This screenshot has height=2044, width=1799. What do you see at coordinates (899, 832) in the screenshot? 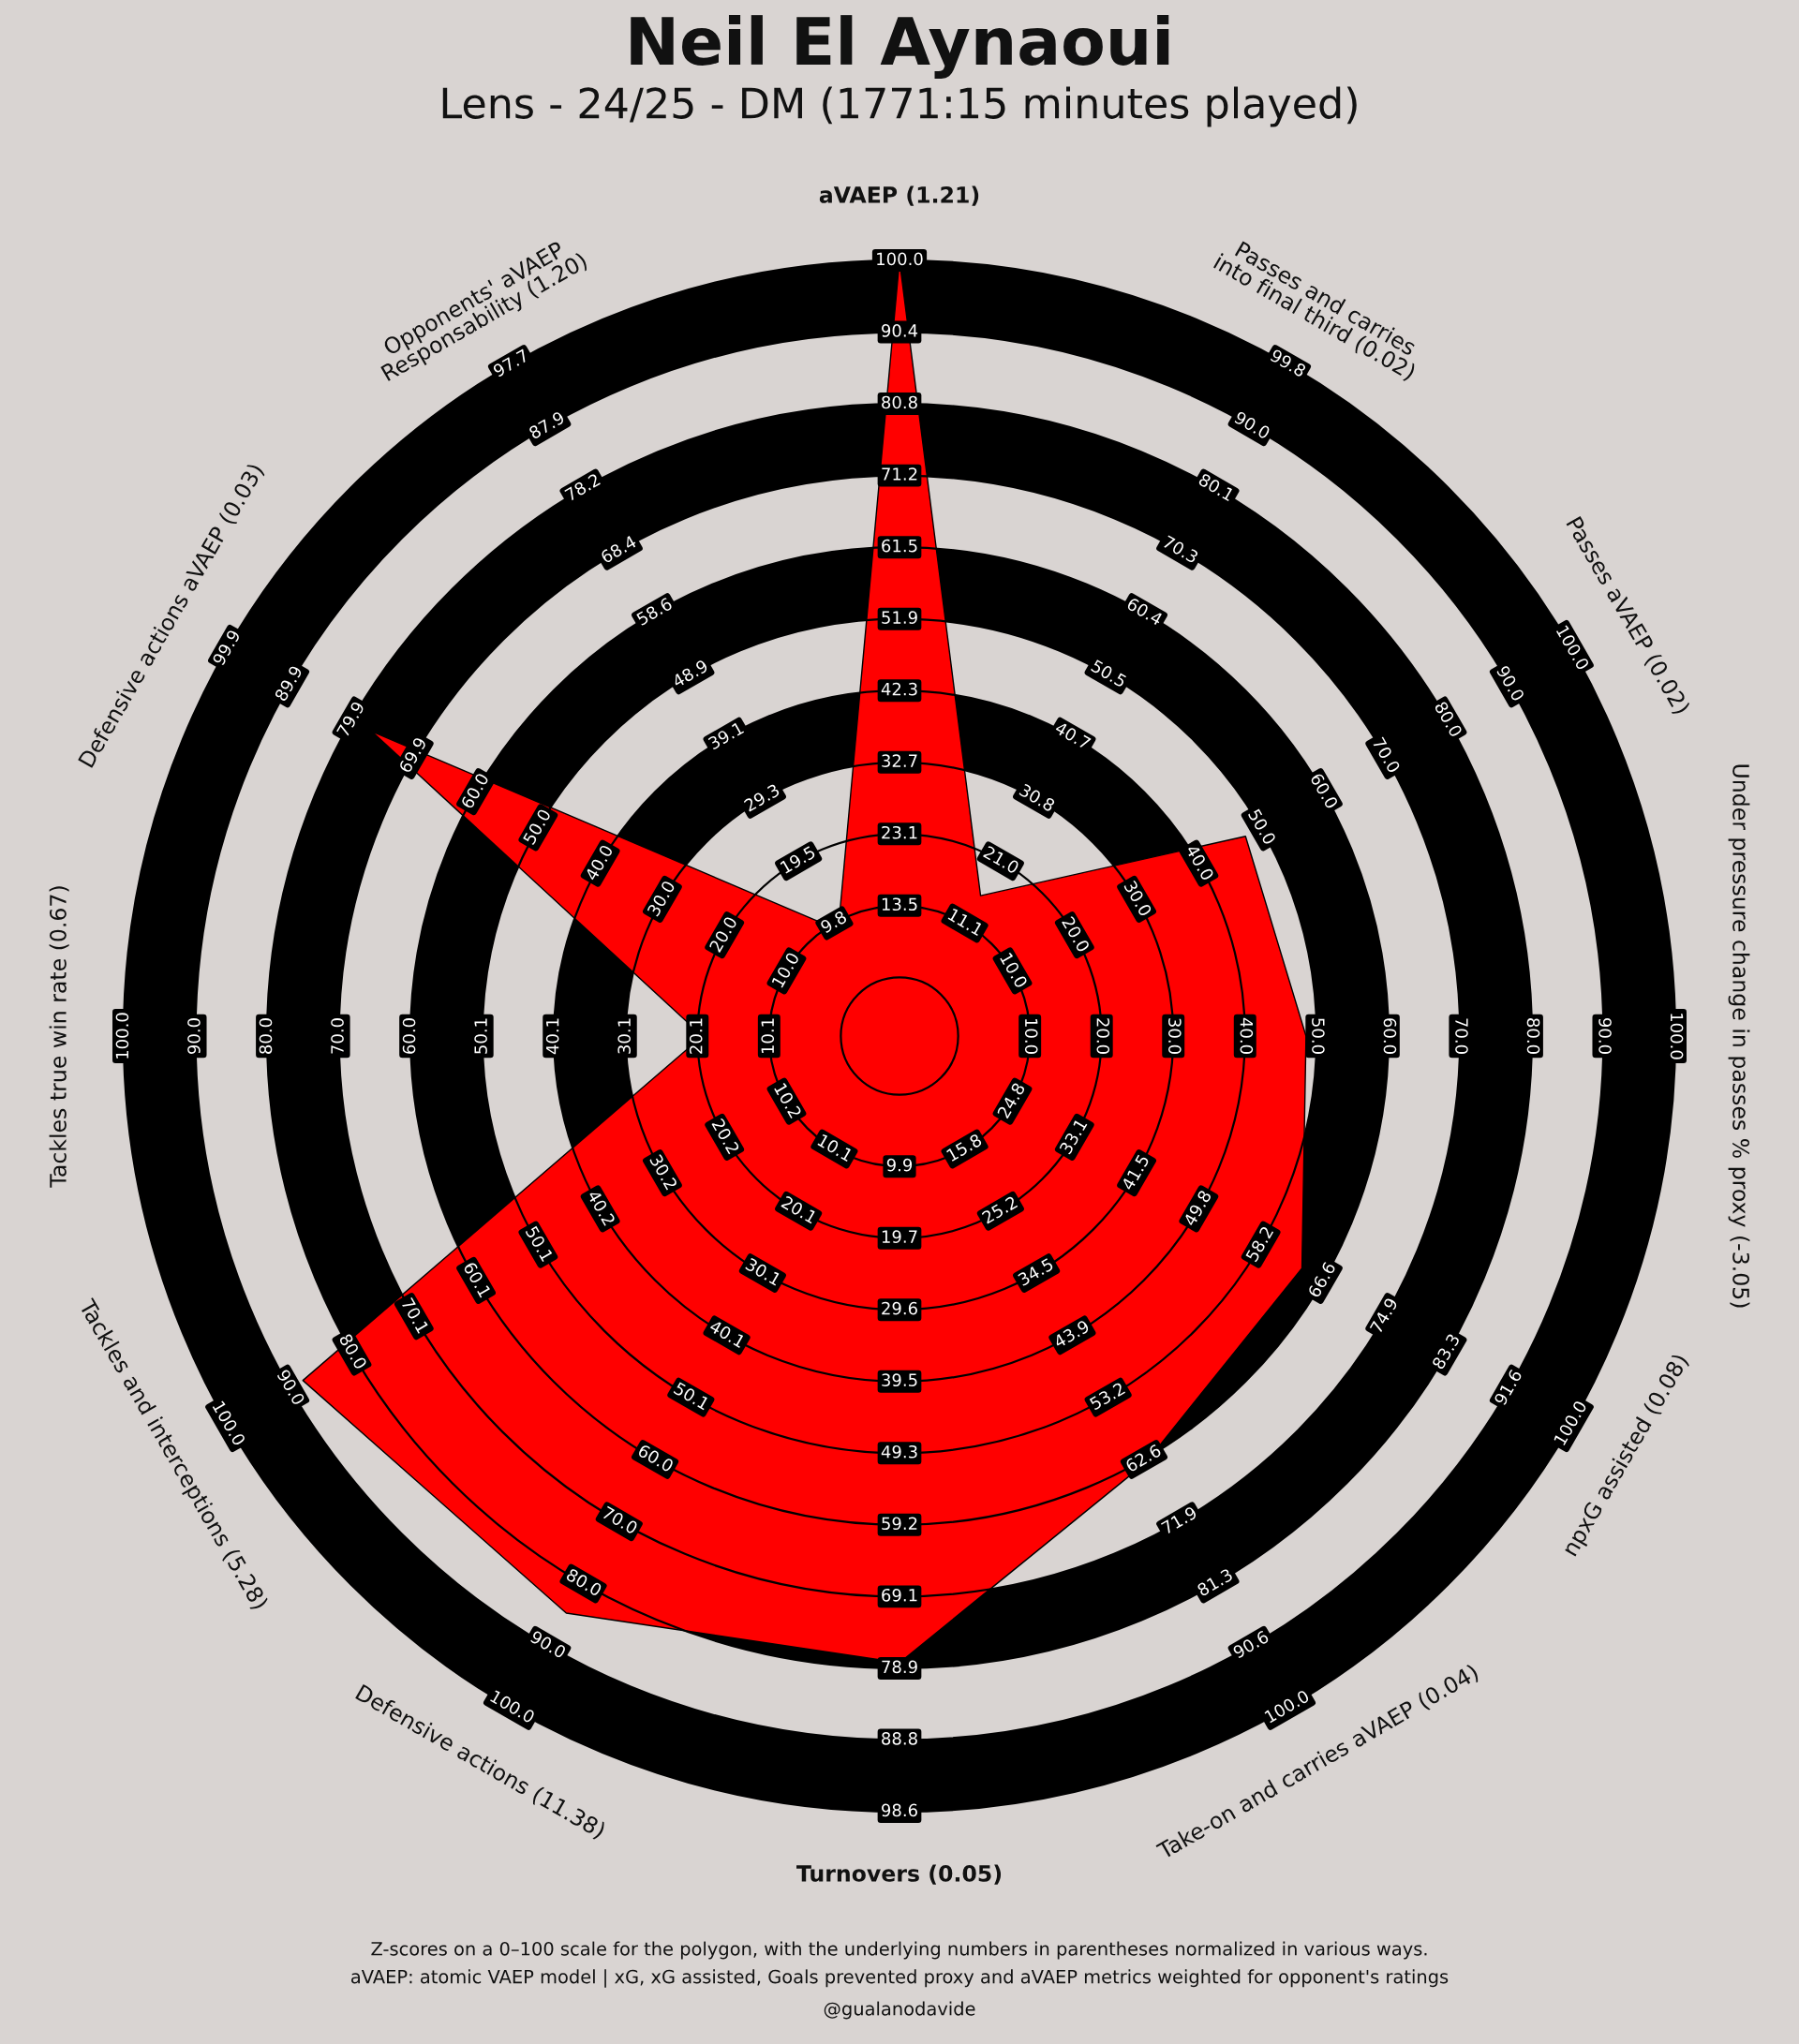
I see `text: 23.1` at bounding box center [899, 832].